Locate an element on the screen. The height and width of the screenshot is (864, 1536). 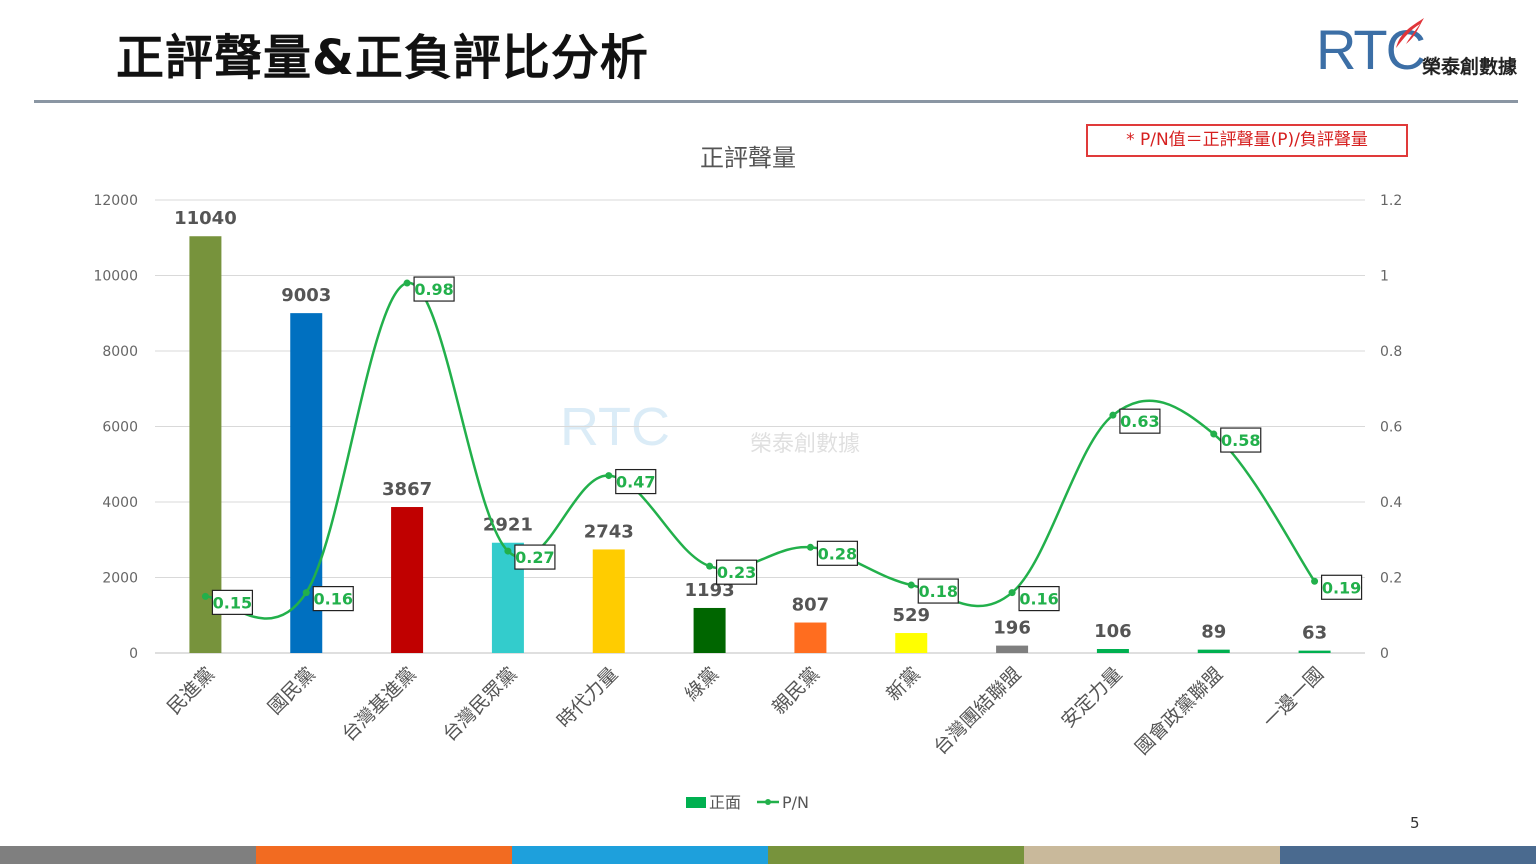
page-number: 5 is located at coordinates (1415, 823).